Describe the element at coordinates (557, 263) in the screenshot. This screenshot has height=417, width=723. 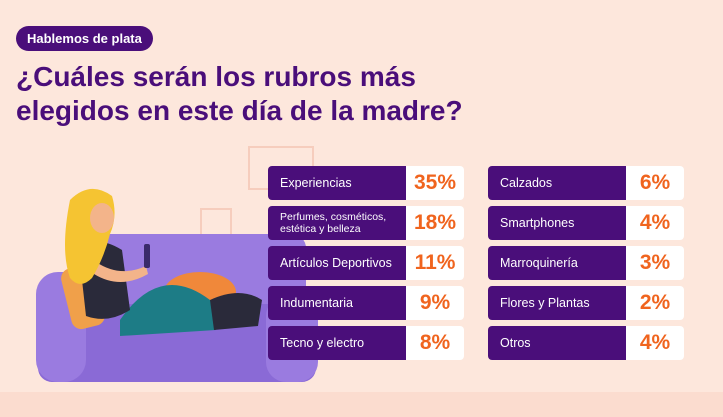
I see `category-label: Marroquinería` at that location.